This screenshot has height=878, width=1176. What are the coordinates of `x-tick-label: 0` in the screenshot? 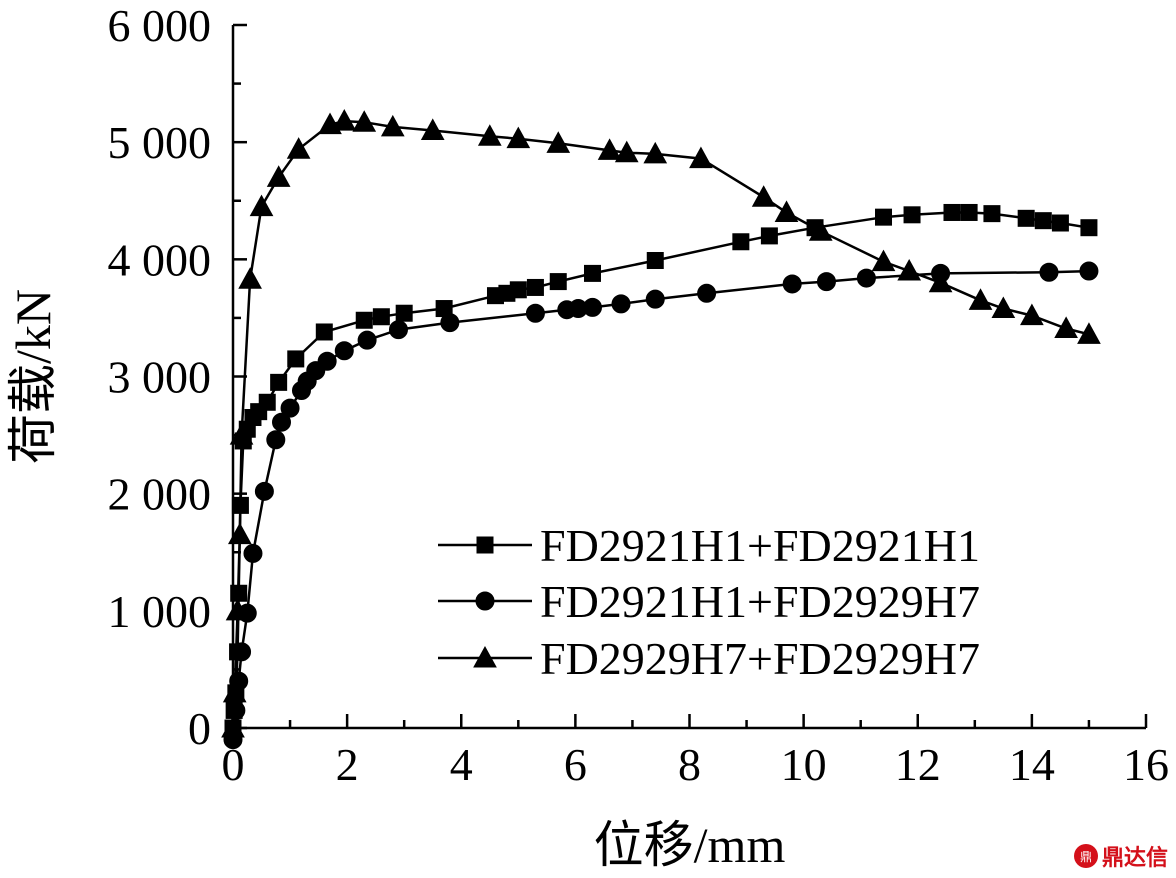 It's located at (233, 764).